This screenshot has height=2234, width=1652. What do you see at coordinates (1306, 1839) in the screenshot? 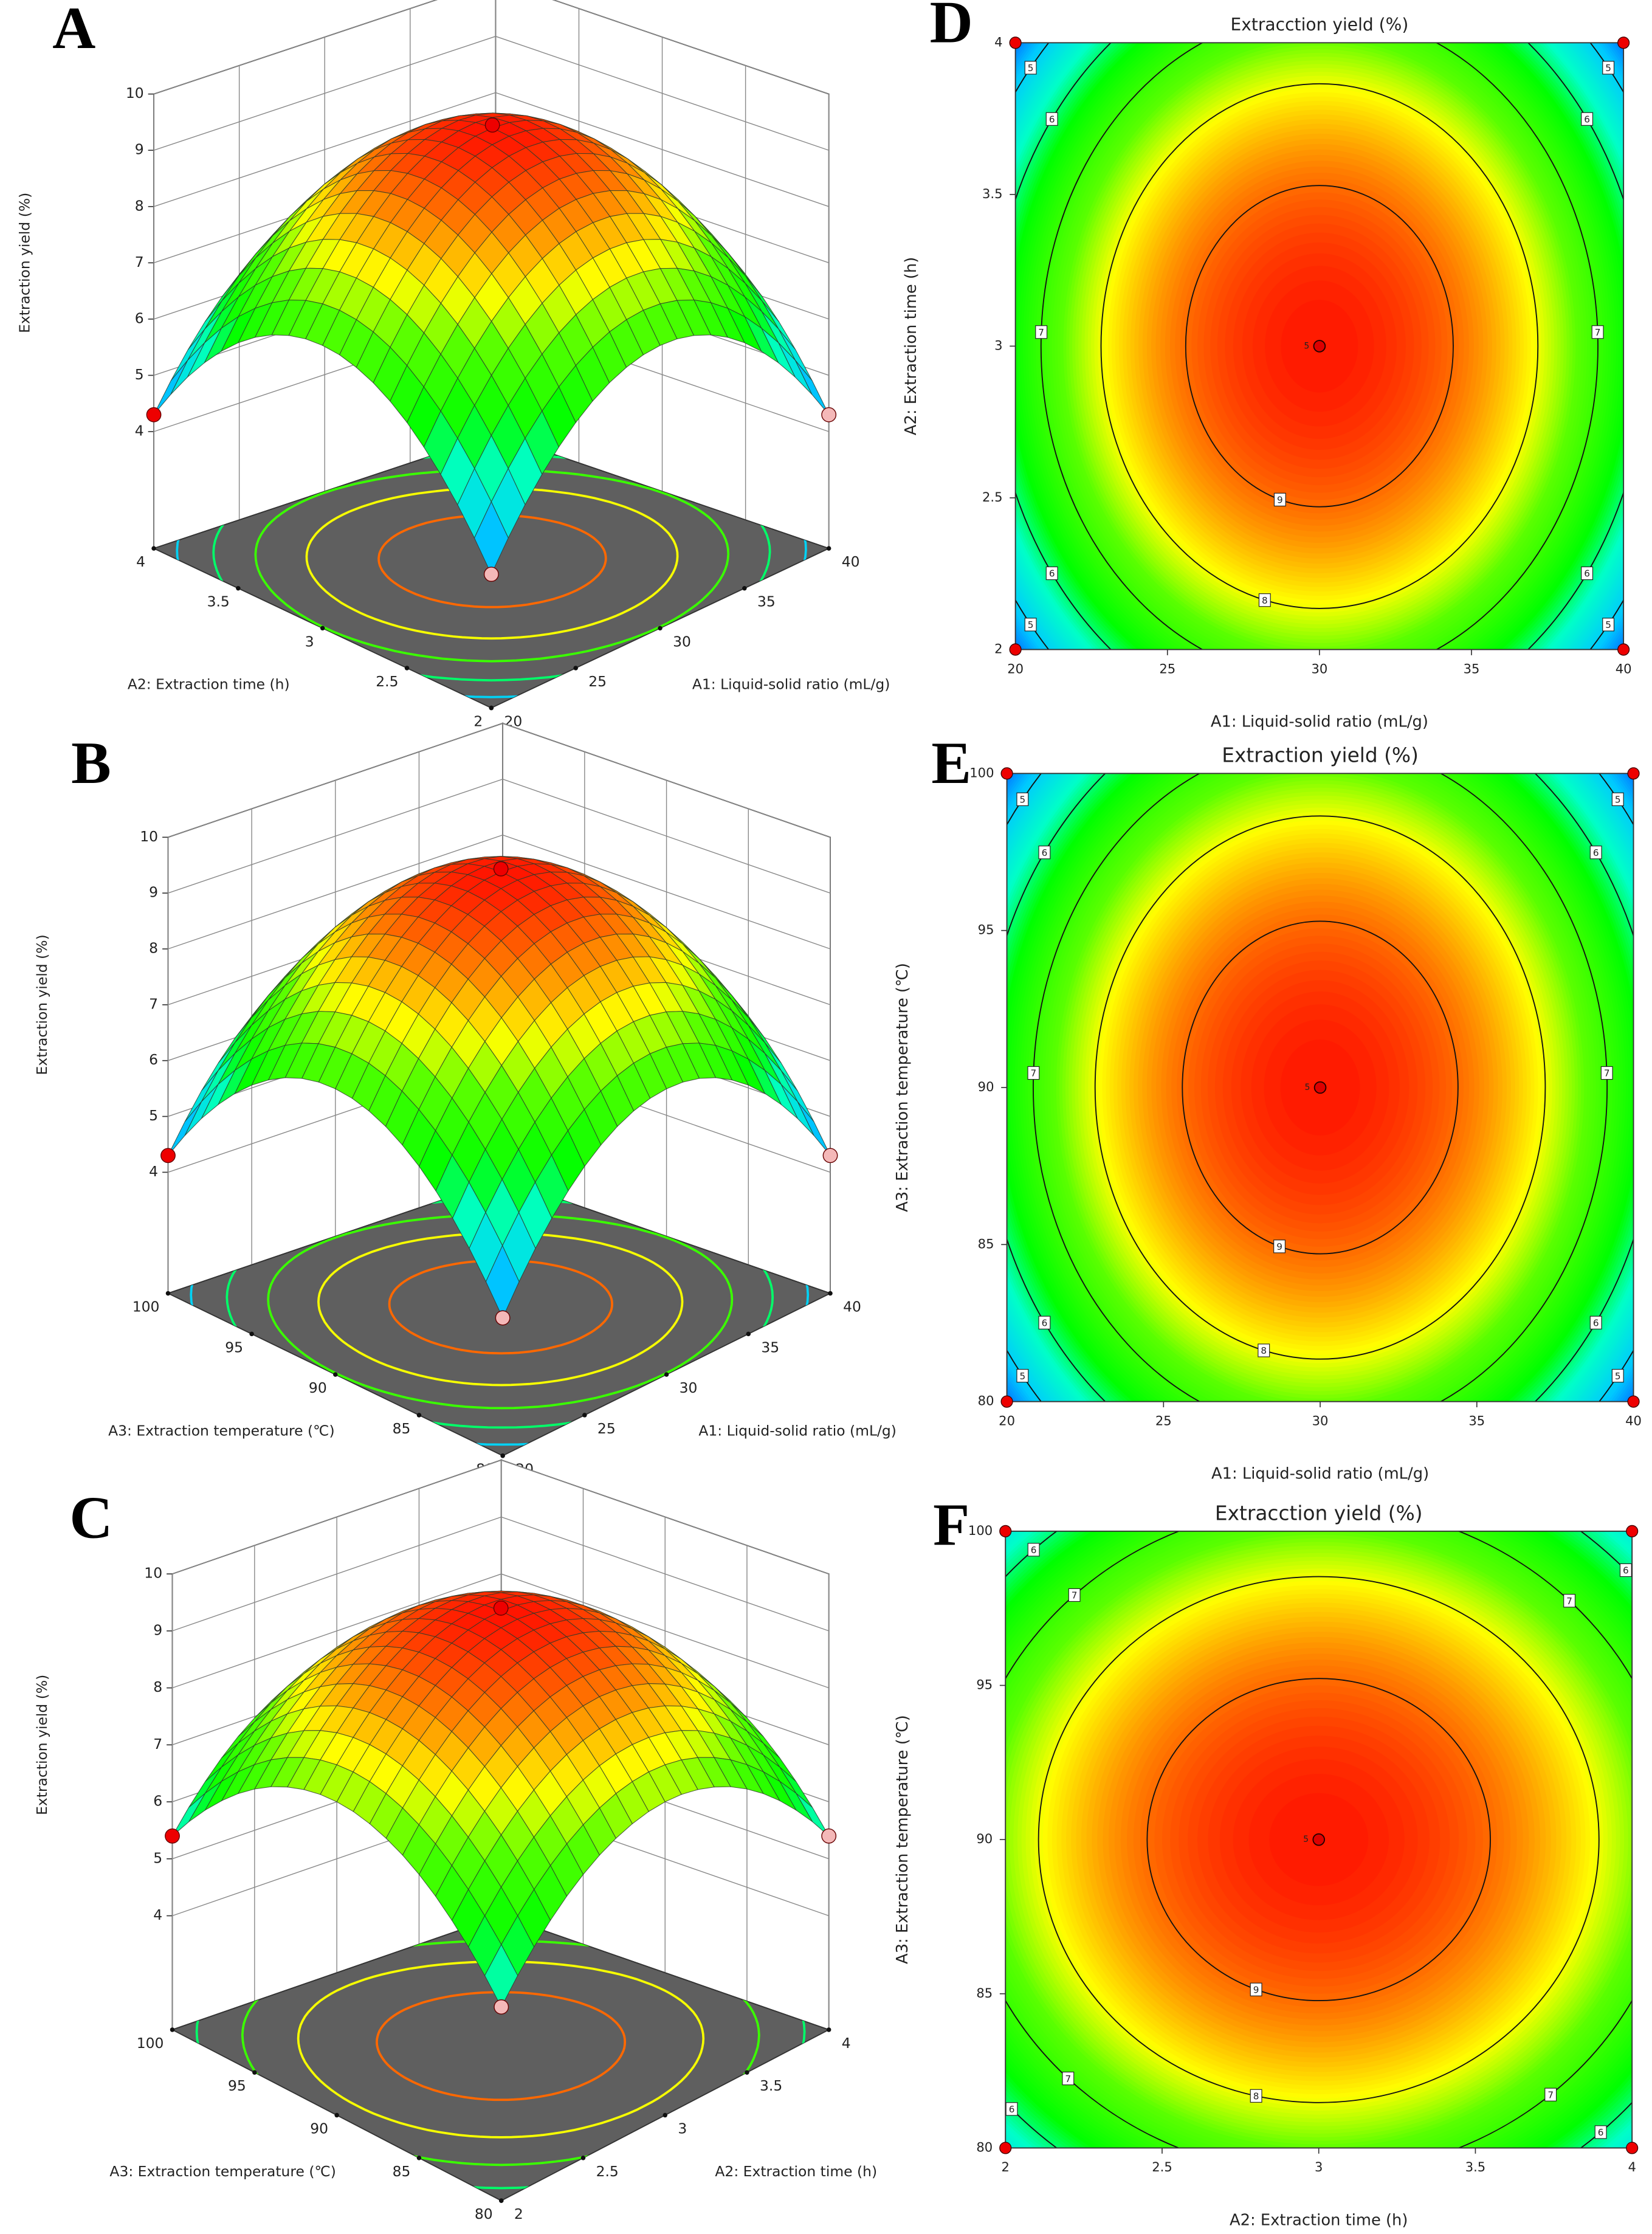
I see `center-label: 5` at bounding box center [1306, 1839].